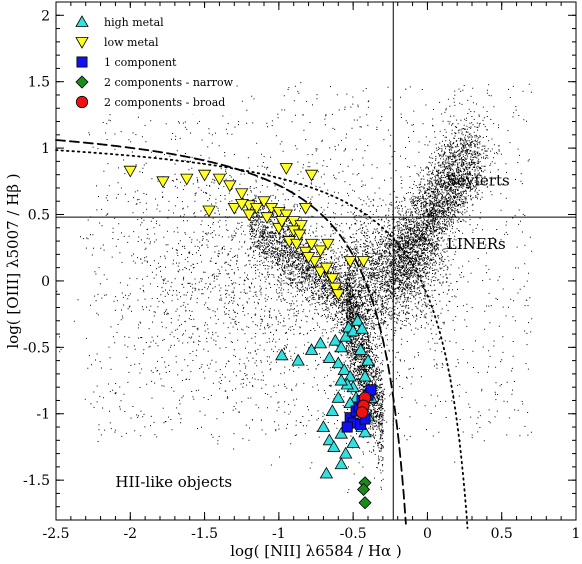 Image resolution: width=582 pixels, height=564 pixels. What do you see at coordinates (45, 16) in the screenshot?
I see `y-tick-label: 2` at bounding box center [45, 16].